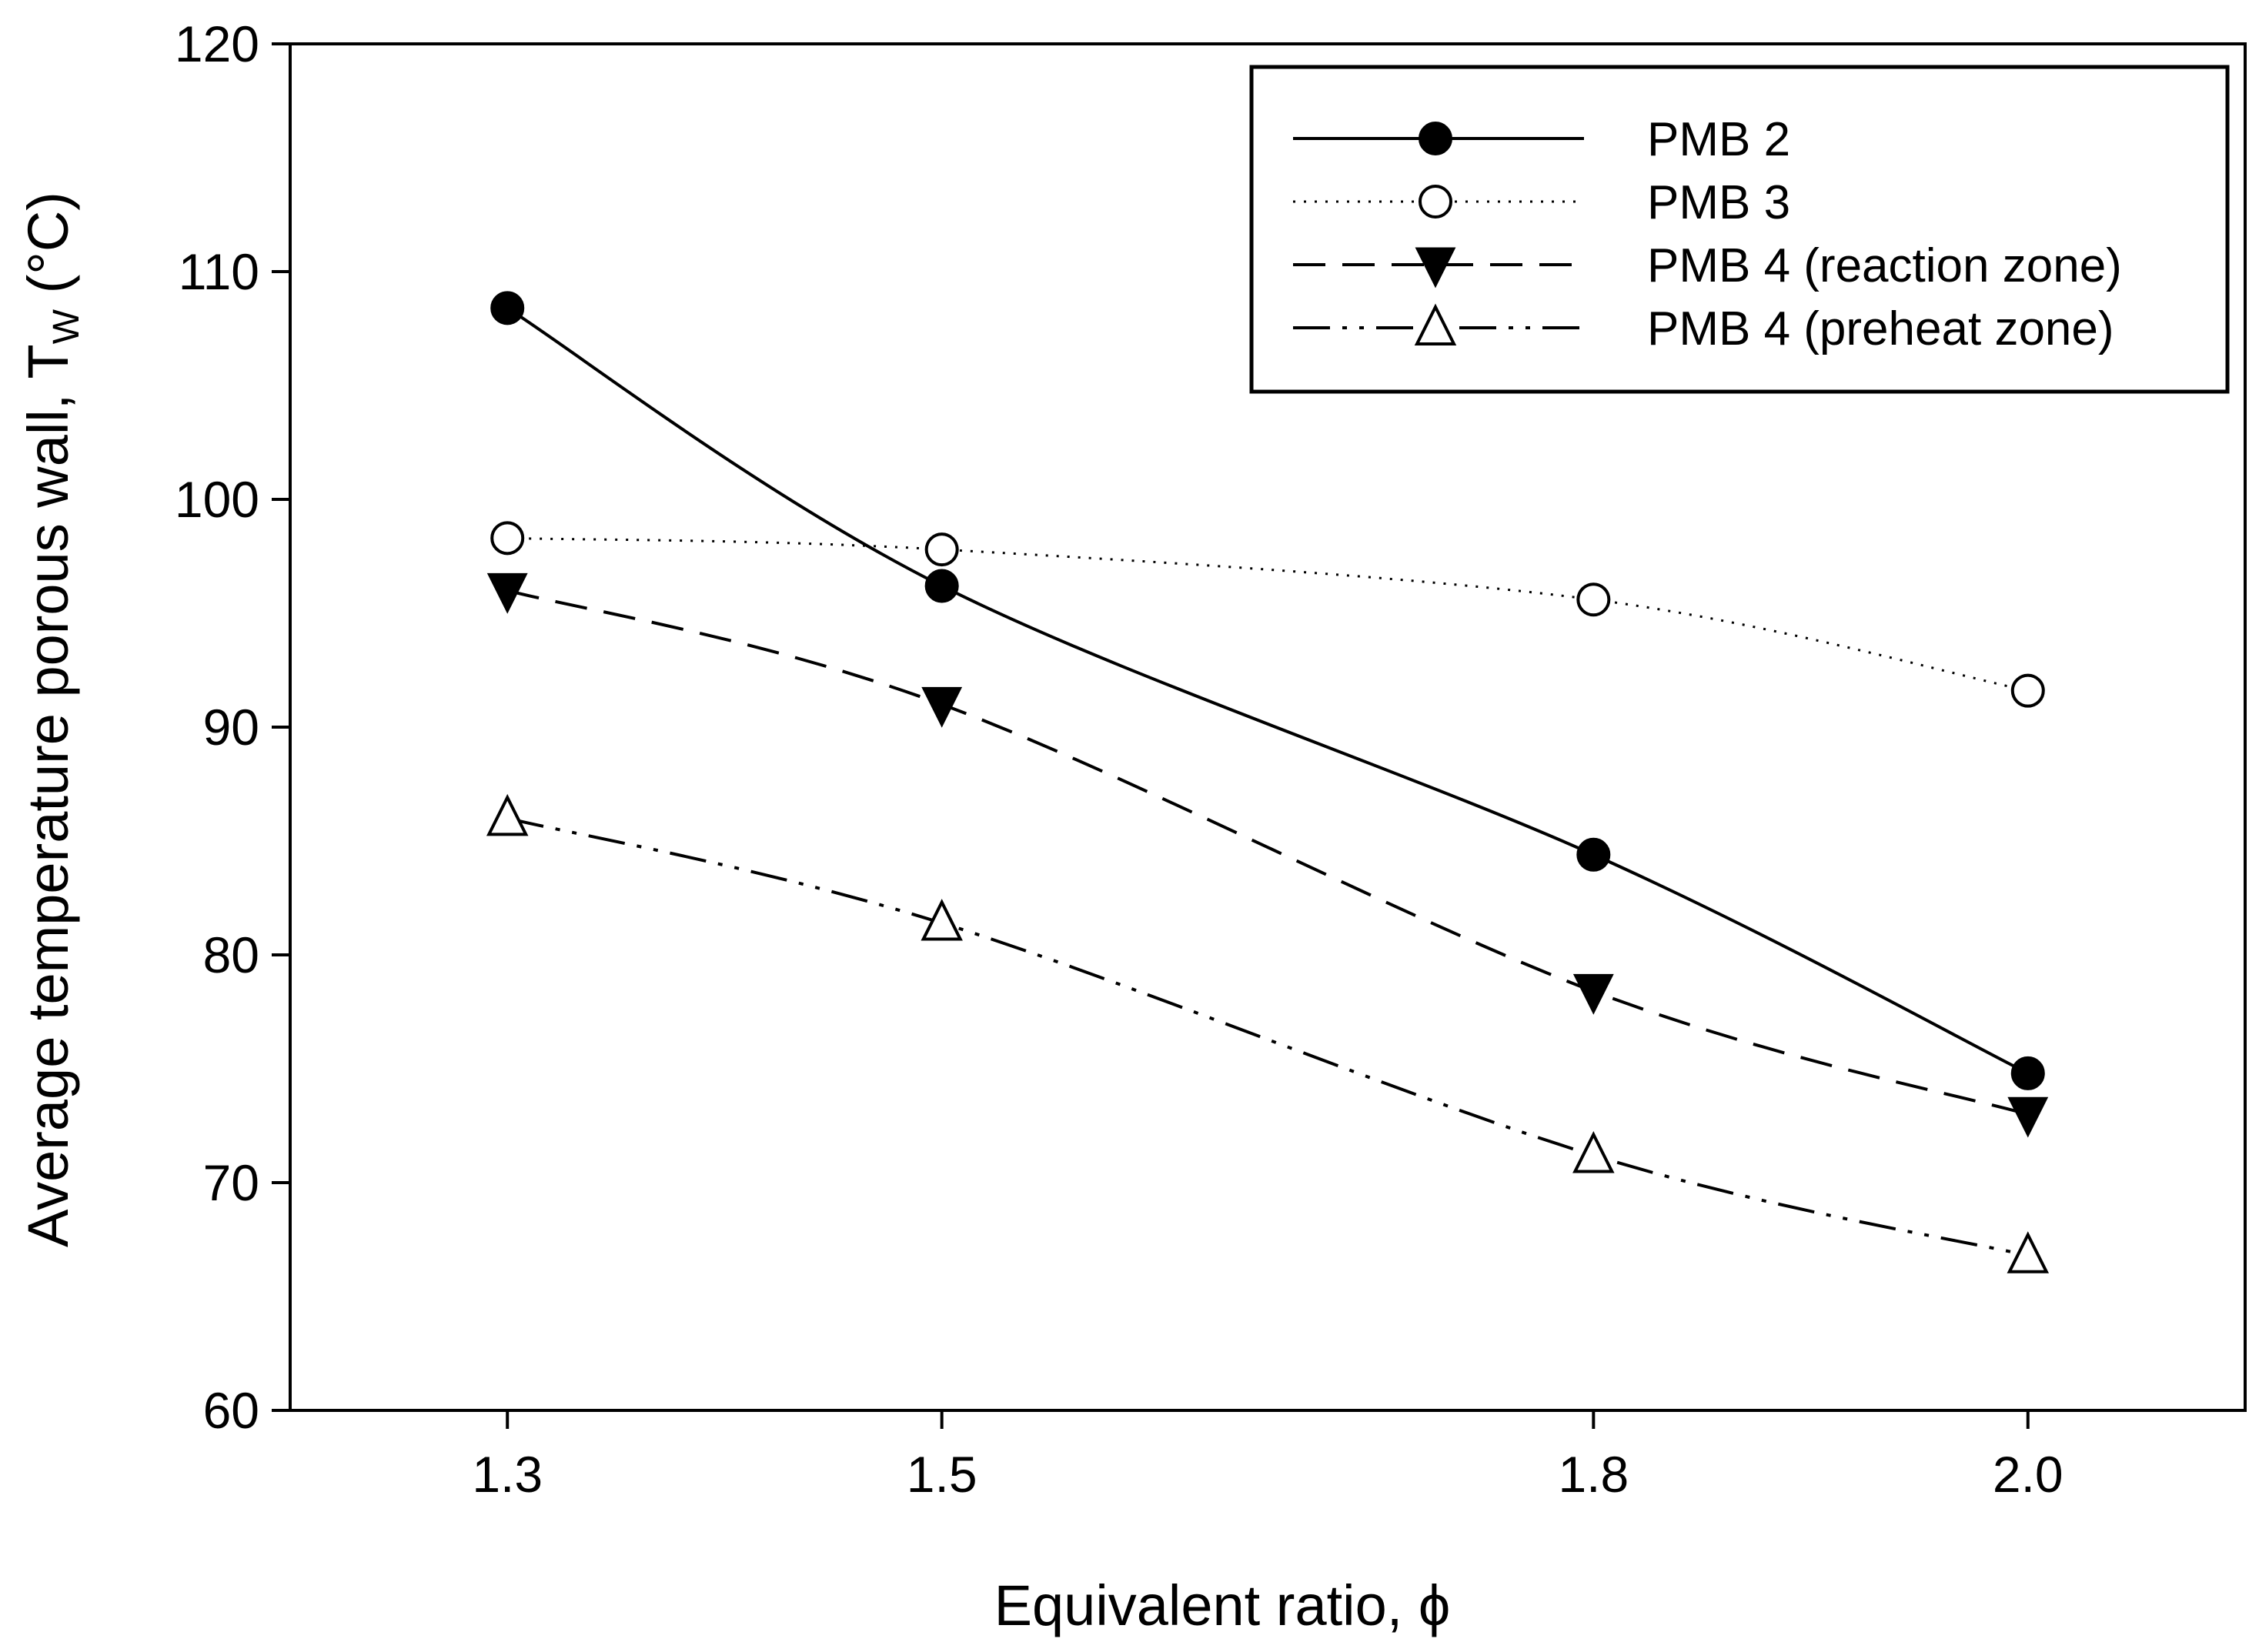  What do you see at coordinates (2028, 1474) in the screenshot?
I see `x-tick-label: 2.0` at bounding box center [2028, 1474].